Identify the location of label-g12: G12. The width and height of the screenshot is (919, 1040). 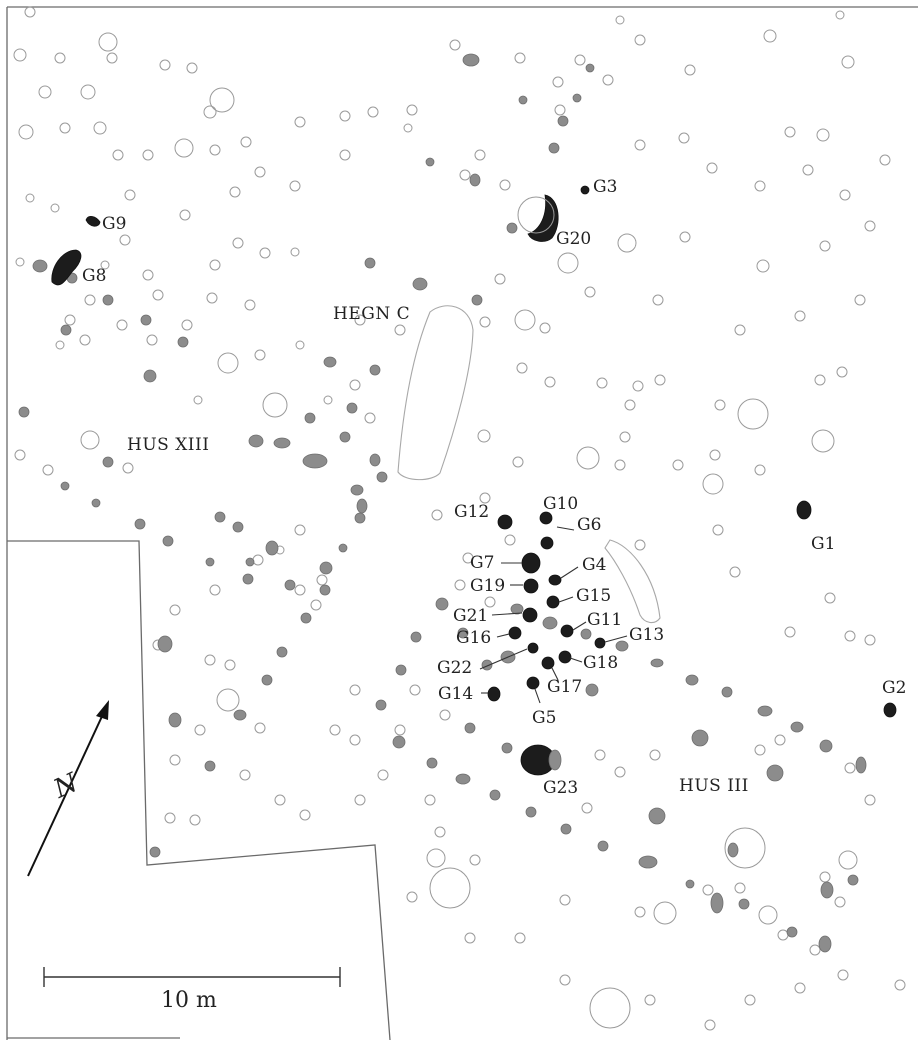
(471, 512).